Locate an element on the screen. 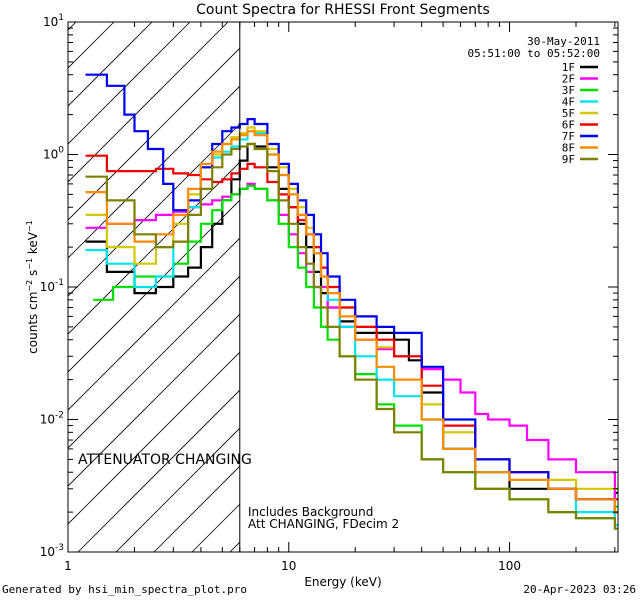 This screenshot has width=640, height=600. note-background: Includes Background is located at coordinates (310, 512).